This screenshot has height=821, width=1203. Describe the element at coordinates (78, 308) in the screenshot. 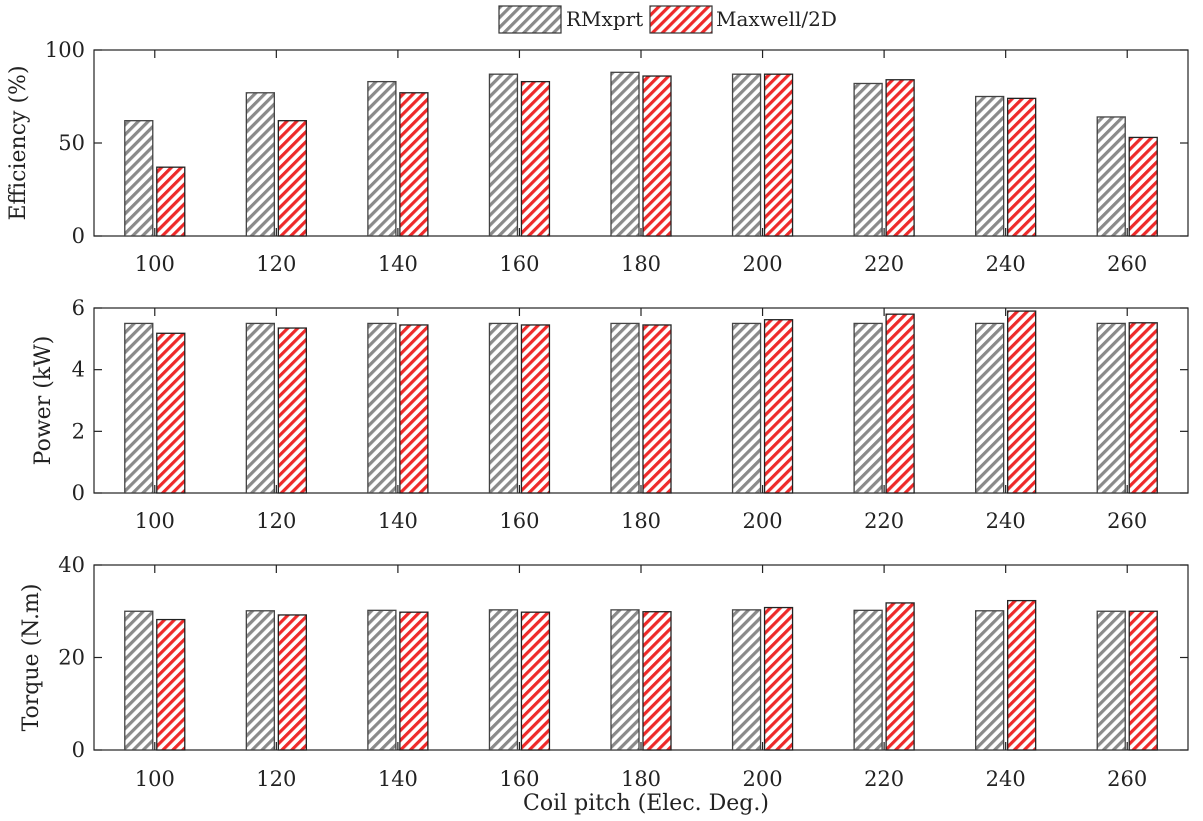

I see `y-tick-label: 6` at that location.